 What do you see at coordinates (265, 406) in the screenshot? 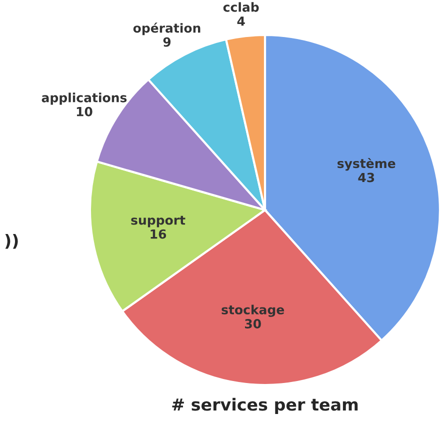
I see `text: # services per team` at bounding box center [265, 406].